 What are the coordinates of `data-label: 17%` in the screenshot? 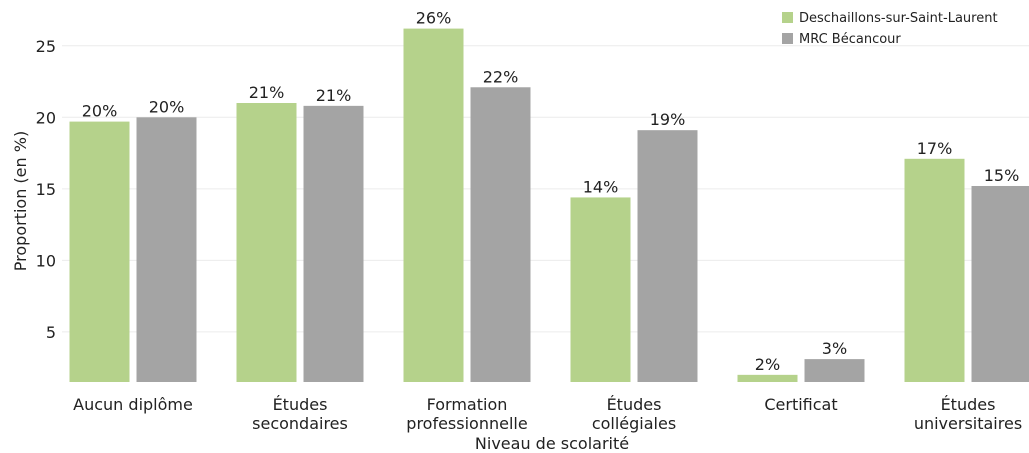 It's located at (935, 148).